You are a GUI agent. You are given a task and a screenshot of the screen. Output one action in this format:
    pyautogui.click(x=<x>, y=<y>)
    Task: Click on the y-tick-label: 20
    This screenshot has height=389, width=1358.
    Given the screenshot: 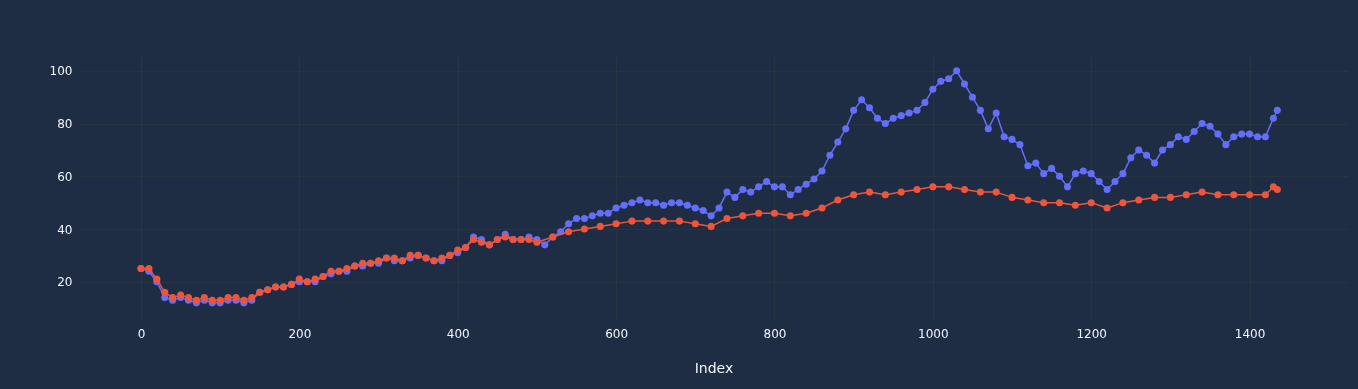 What is the action you would take?
    pyautogui.click(x=65, y=282)
    